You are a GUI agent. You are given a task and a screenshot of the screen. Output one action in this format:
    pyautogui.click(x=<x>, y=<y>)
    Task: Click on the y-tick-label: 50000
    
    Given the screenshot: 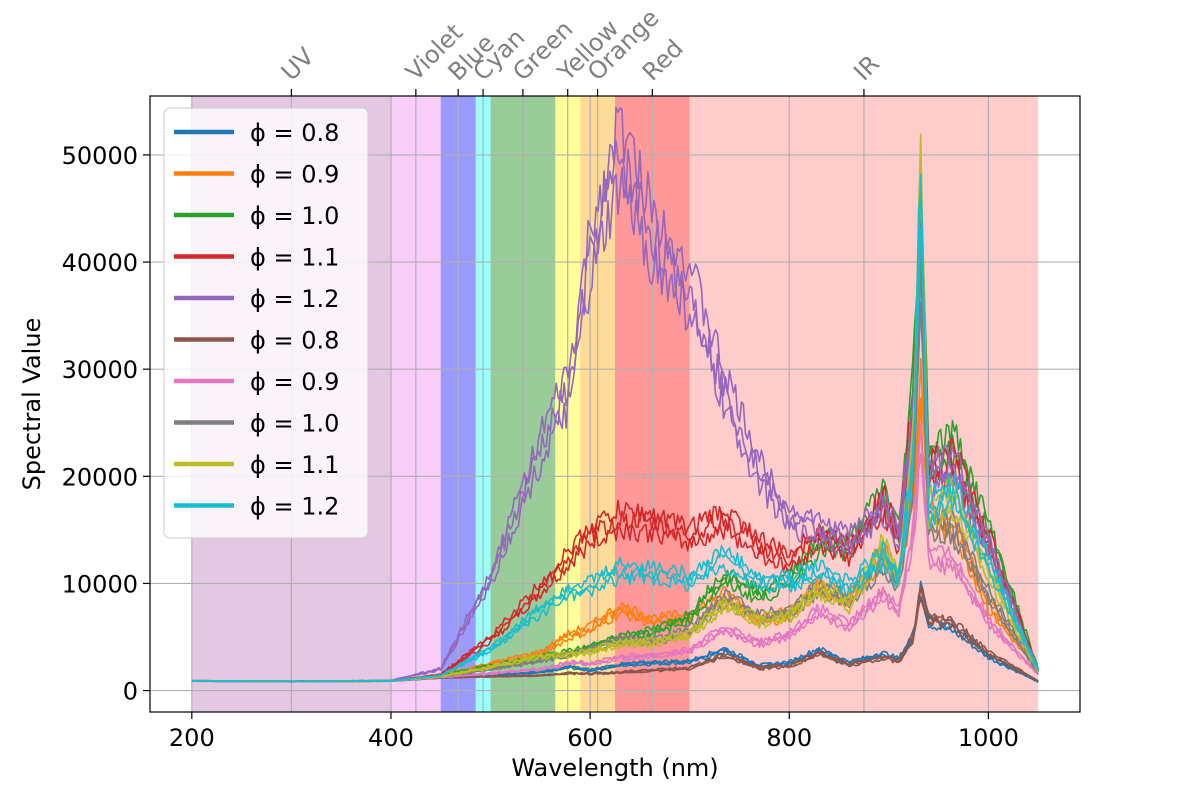 What is the action you would take?
    pyautogui.click(x=100, y=156)
    